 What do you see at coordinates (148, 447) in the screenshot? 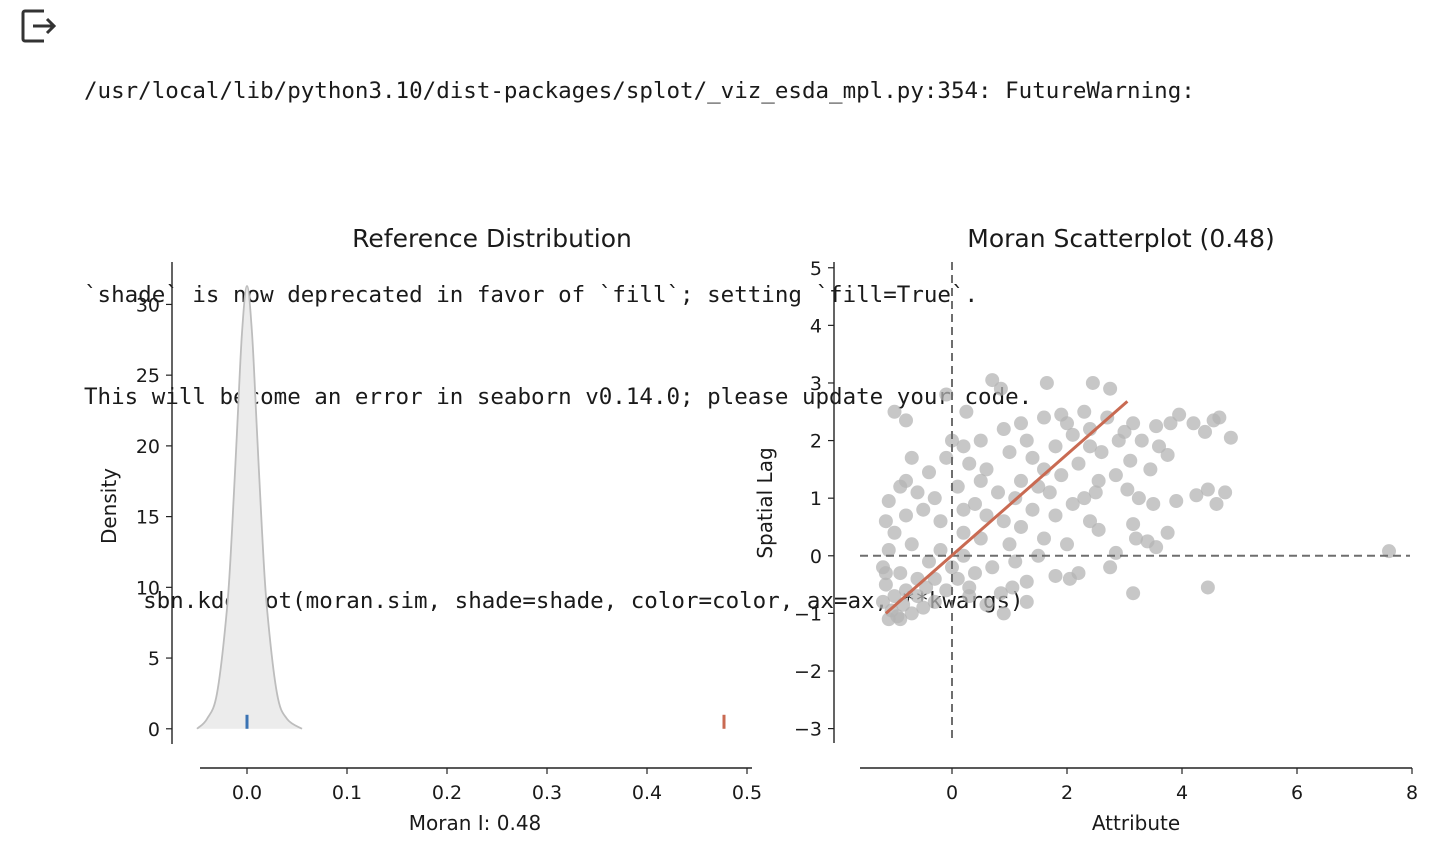
I see `y-tick-label: 20` at bounding box center [148, 447].